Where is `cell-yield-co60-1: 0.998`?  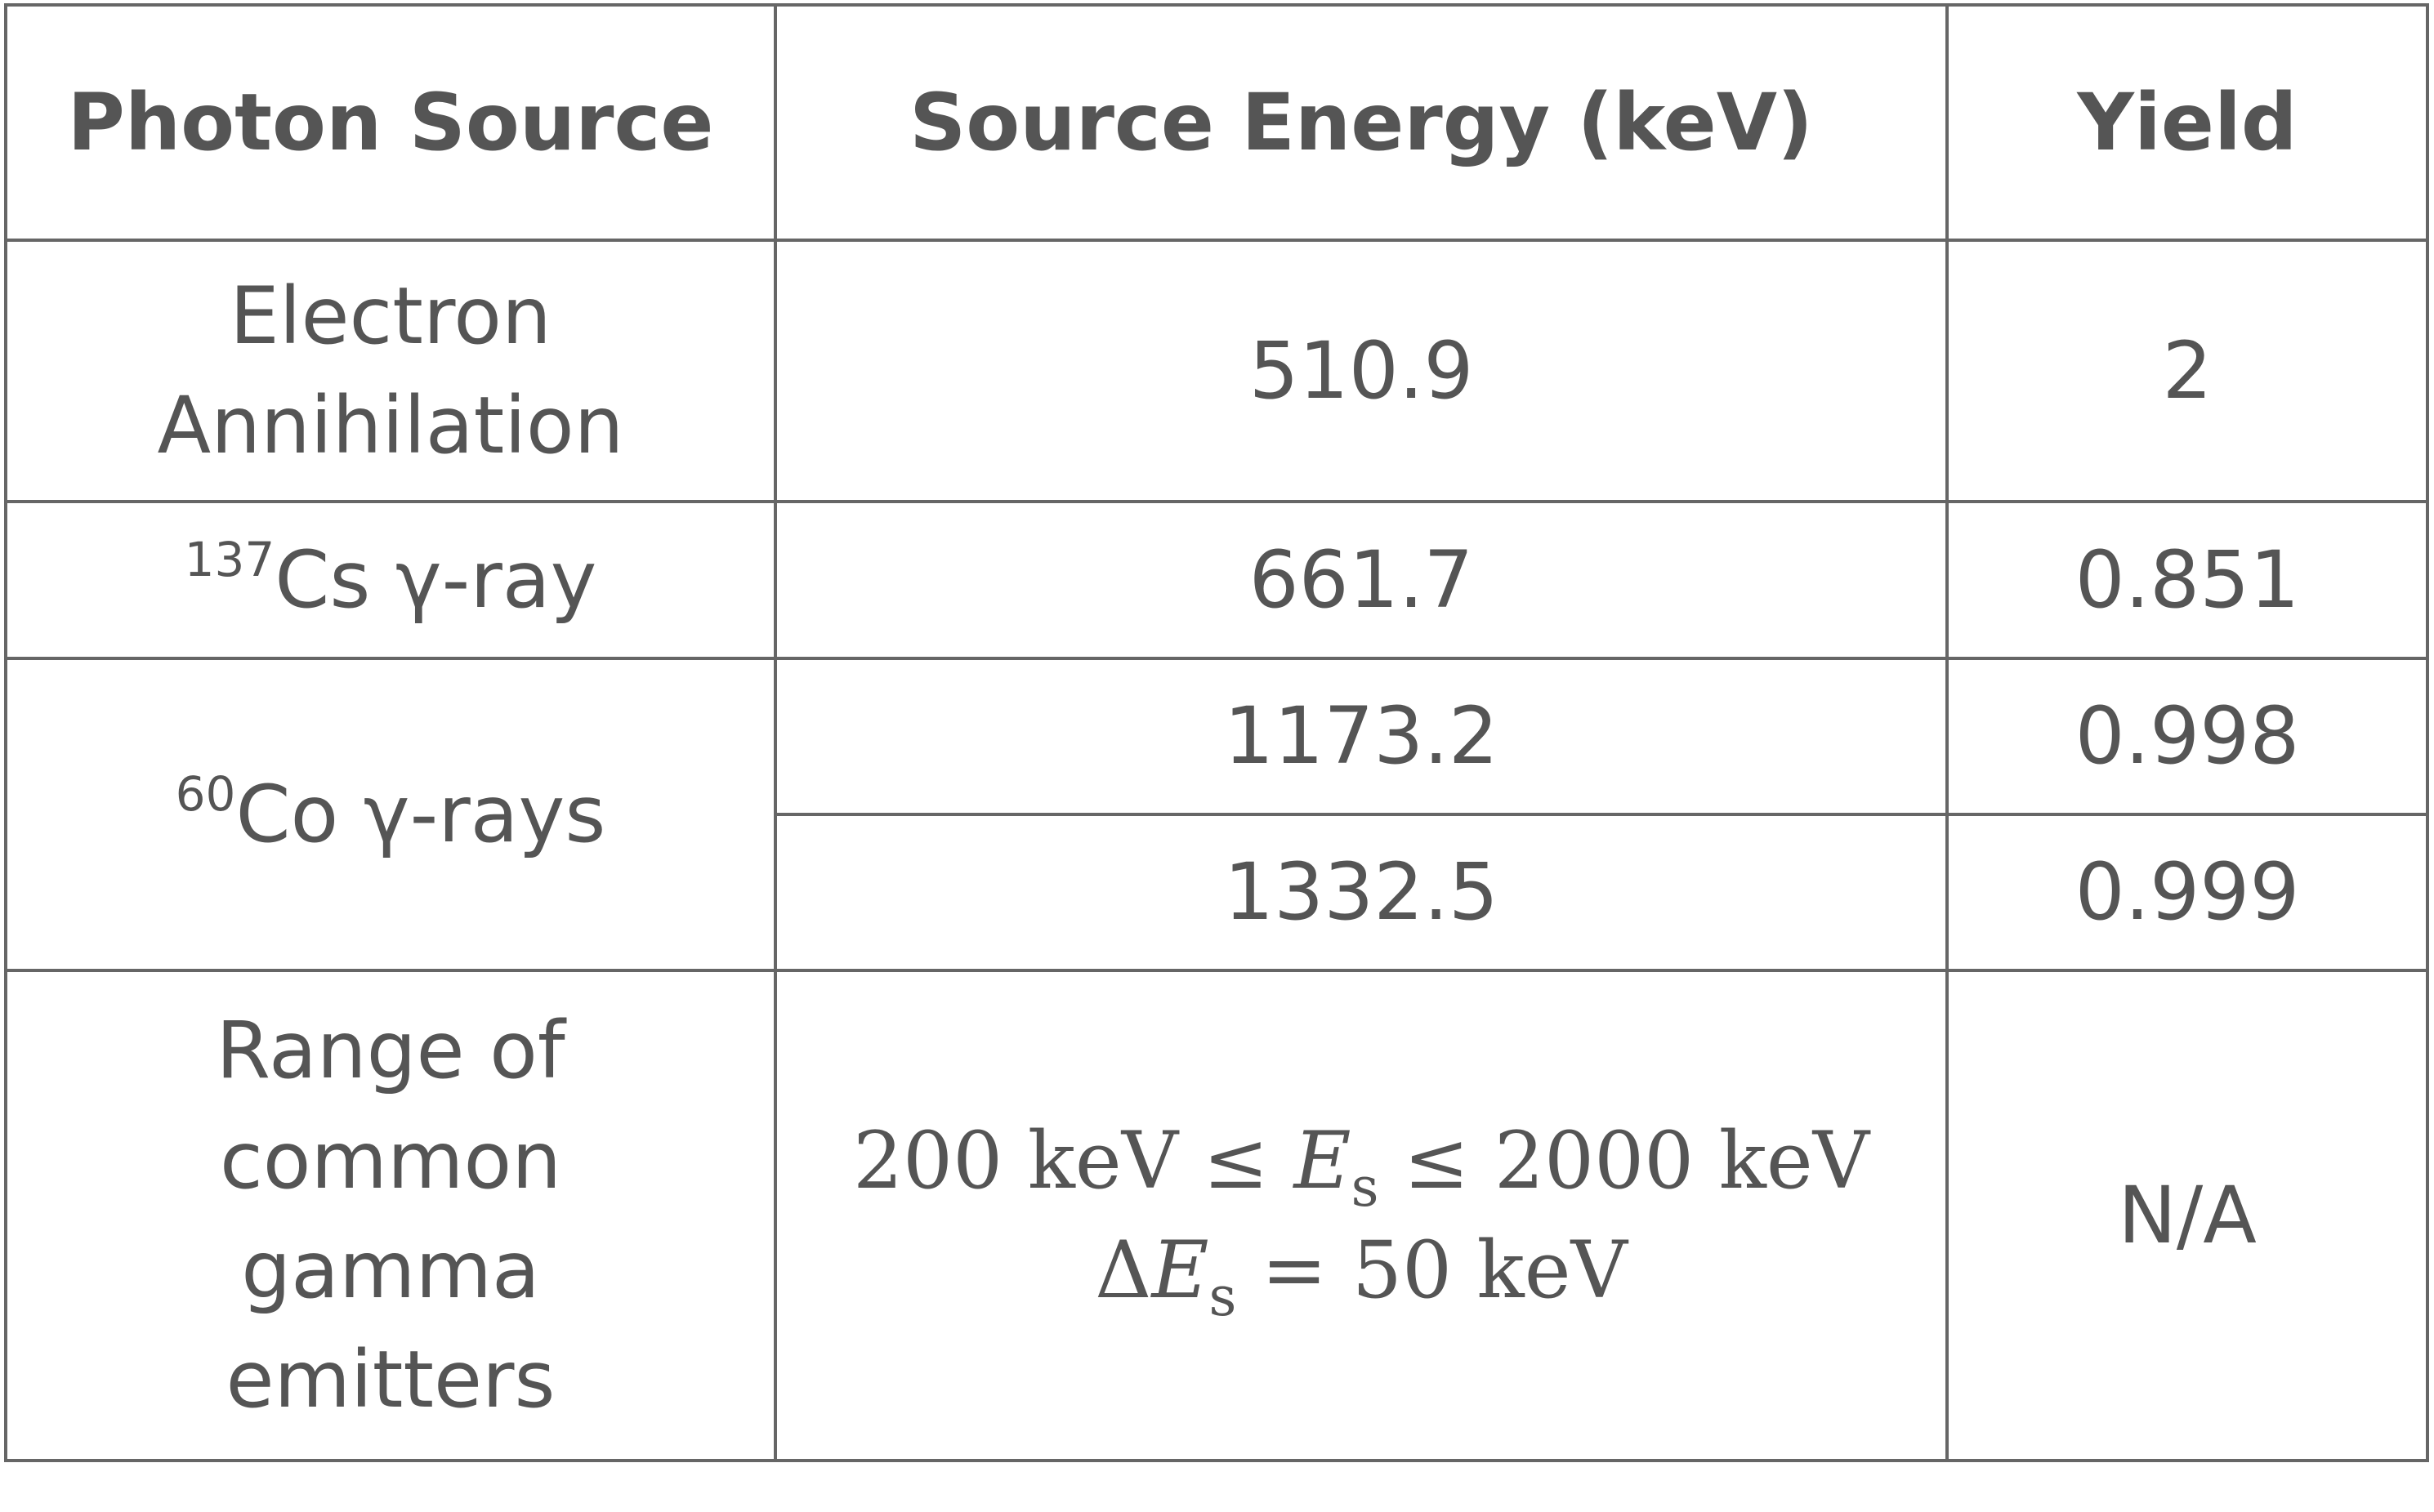
cell-yield-co60-1: 0.998 is located at coordinates (2187, 737).